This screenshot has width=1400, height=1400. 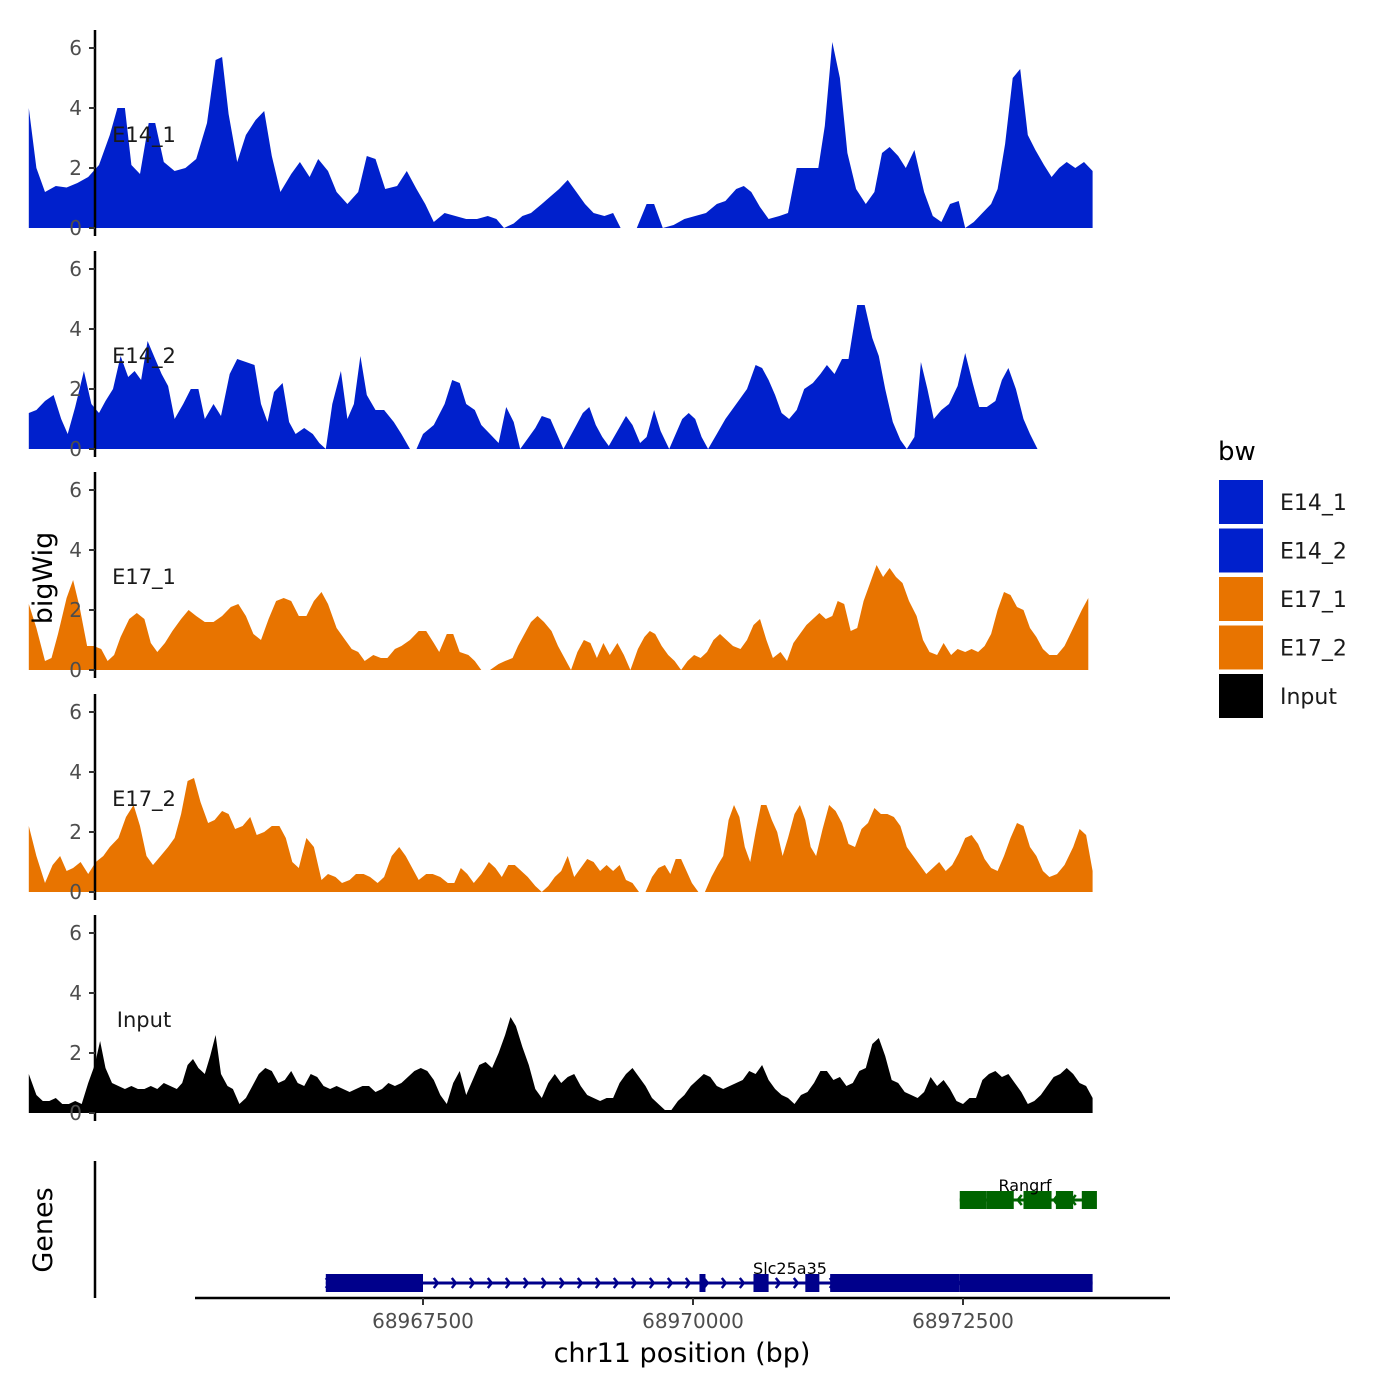 I want to click on x-tick-label-68972500: 68972500, so click(x=963, y=1321).